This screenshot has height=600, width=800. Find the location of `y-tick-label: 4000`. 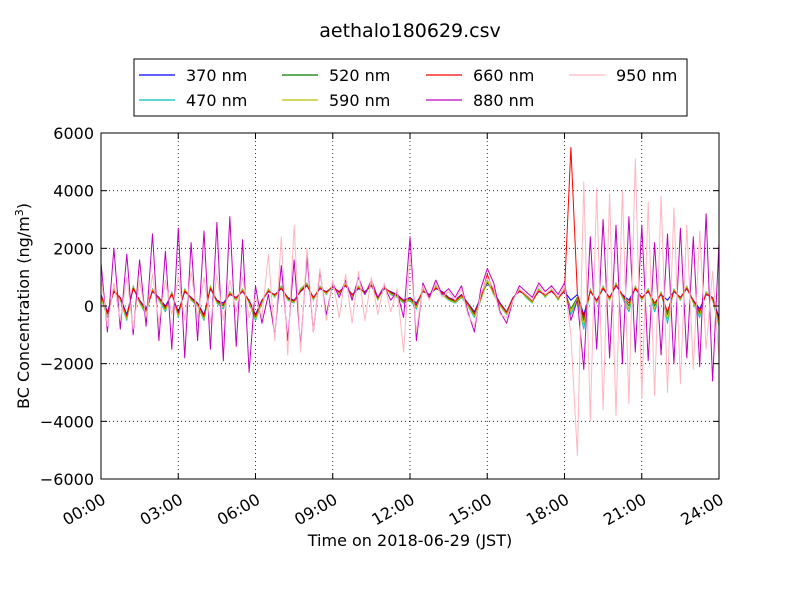

y-tick-label: 4000 is located at coordinates (73, 191).